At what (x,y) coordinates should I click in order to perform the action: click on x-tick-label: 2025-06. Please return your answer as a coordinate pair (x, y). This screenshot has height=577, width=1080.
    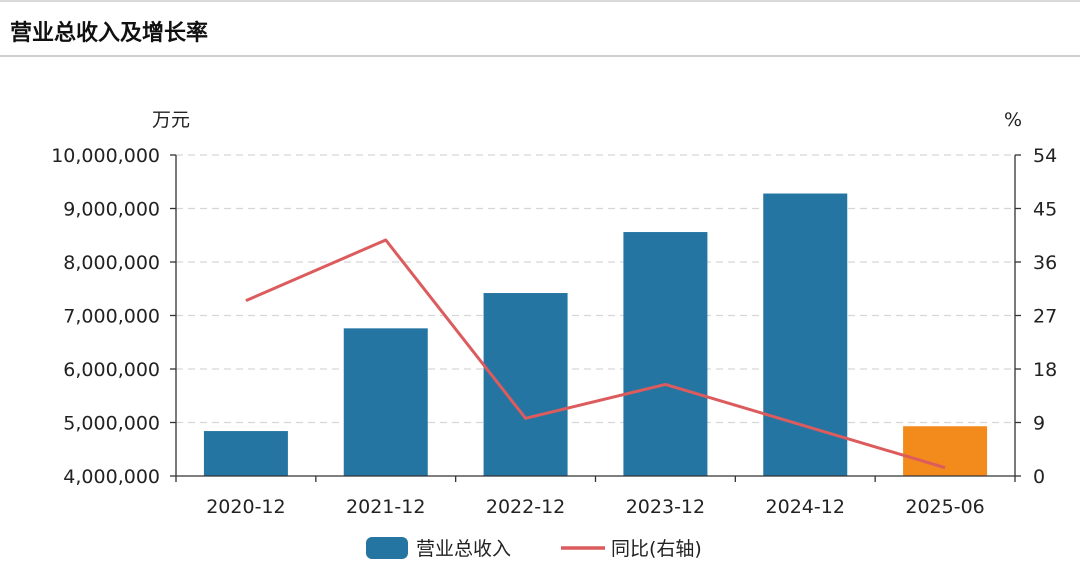
    Looking at the image, I should click on (944, 507).